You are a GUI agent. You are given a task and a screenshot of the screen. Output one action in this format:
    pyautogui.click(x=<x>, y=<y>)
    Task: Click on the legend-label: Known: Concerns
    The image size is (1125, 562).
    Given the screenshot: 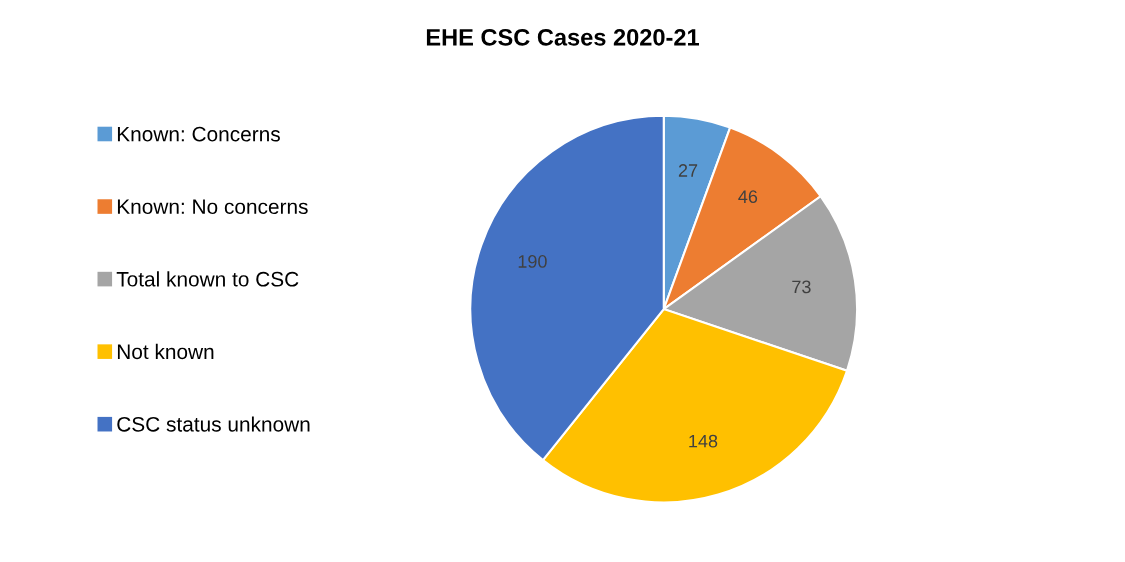 What is the action you would take?
    pyautogui.click(x=198, y=134)
    